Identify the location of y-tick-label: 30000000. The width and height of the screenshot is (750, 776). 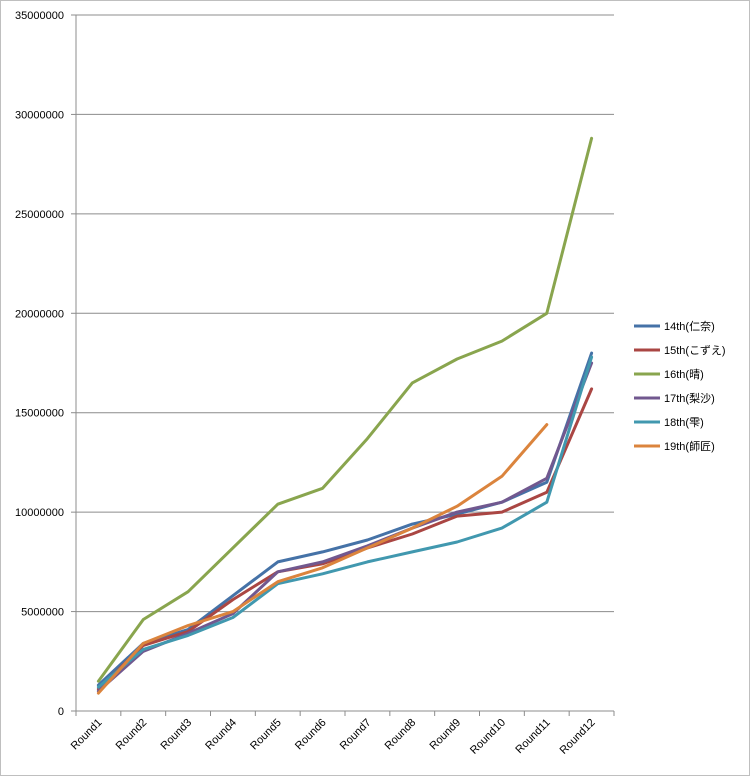
(39, 115).